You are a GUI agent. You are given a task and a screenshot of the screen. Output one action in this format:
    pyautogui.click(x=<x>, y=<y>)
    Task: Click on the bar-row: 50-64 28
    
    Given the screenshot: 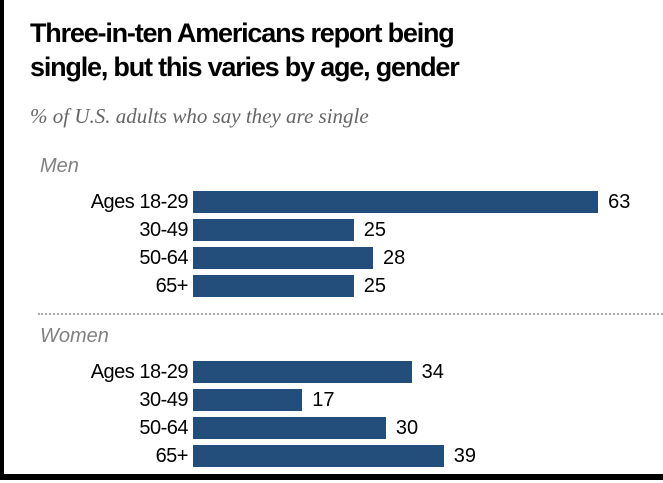 What is the action you would take?
    pyautogui.click(x=346, y=258)
    